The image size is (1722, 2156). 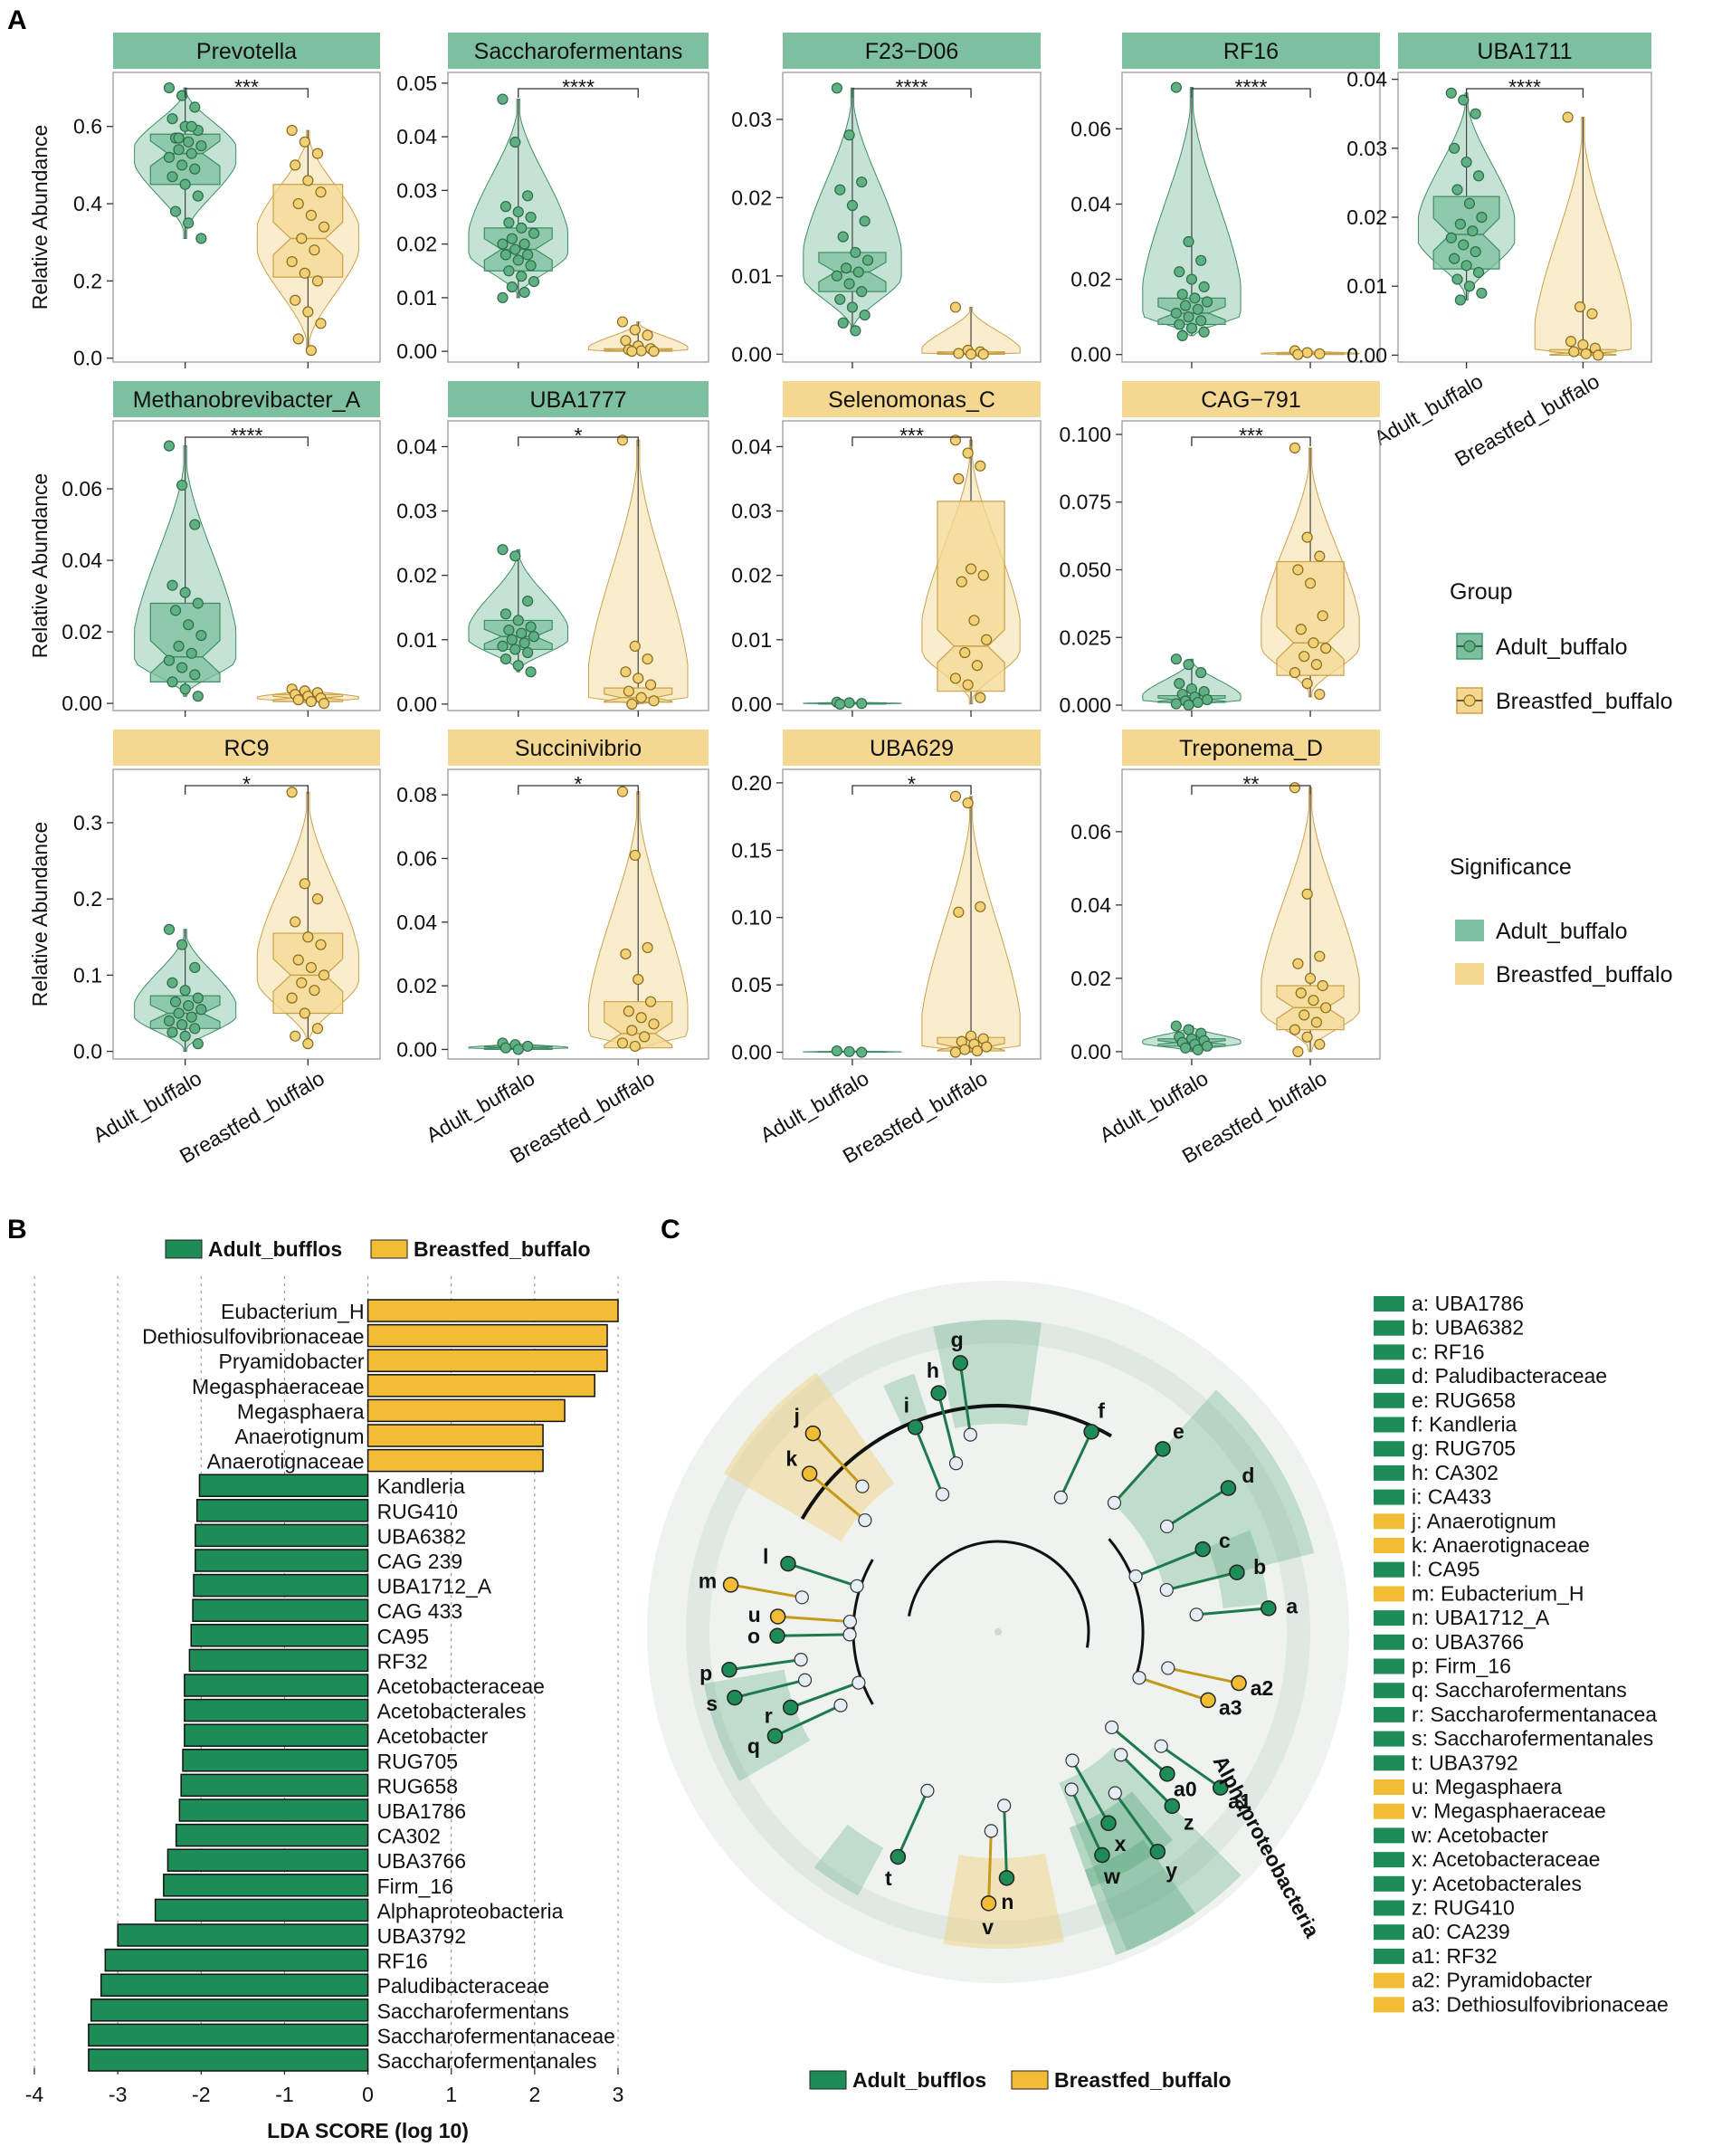 What do you see at coordinates (246, 51) in the screenshot?
I see `strip-title: Prevotella` at bounding box center [246, 51].